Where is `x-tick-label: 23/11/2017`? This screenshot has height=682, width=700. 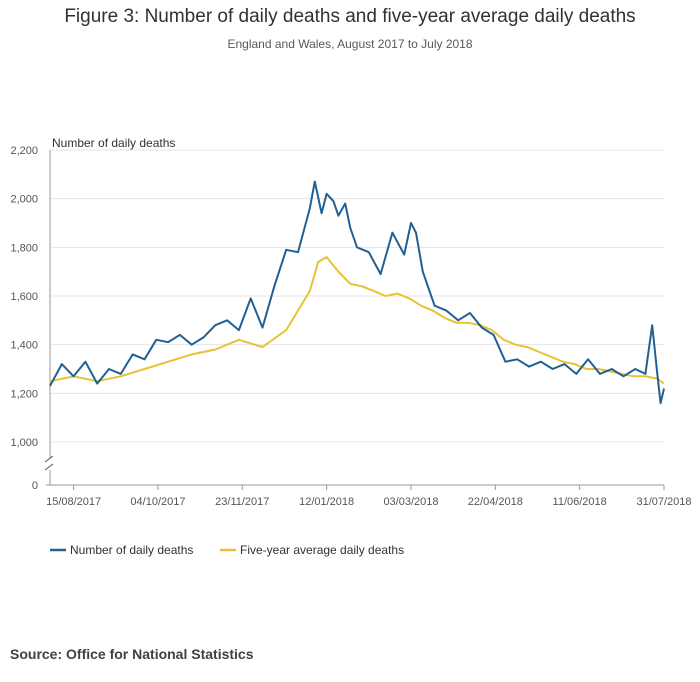
x-tick-label: 23/11/2017 is located at coordinates (242, 502).